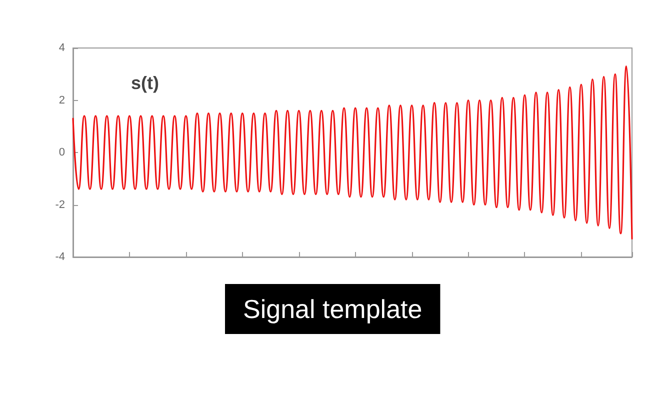 This screenshot has width=666, height=400. What do you see at coordinates (60, 257) in the screenshot?
I see `y-tick-label: -4` at bounding box center [60, 257].